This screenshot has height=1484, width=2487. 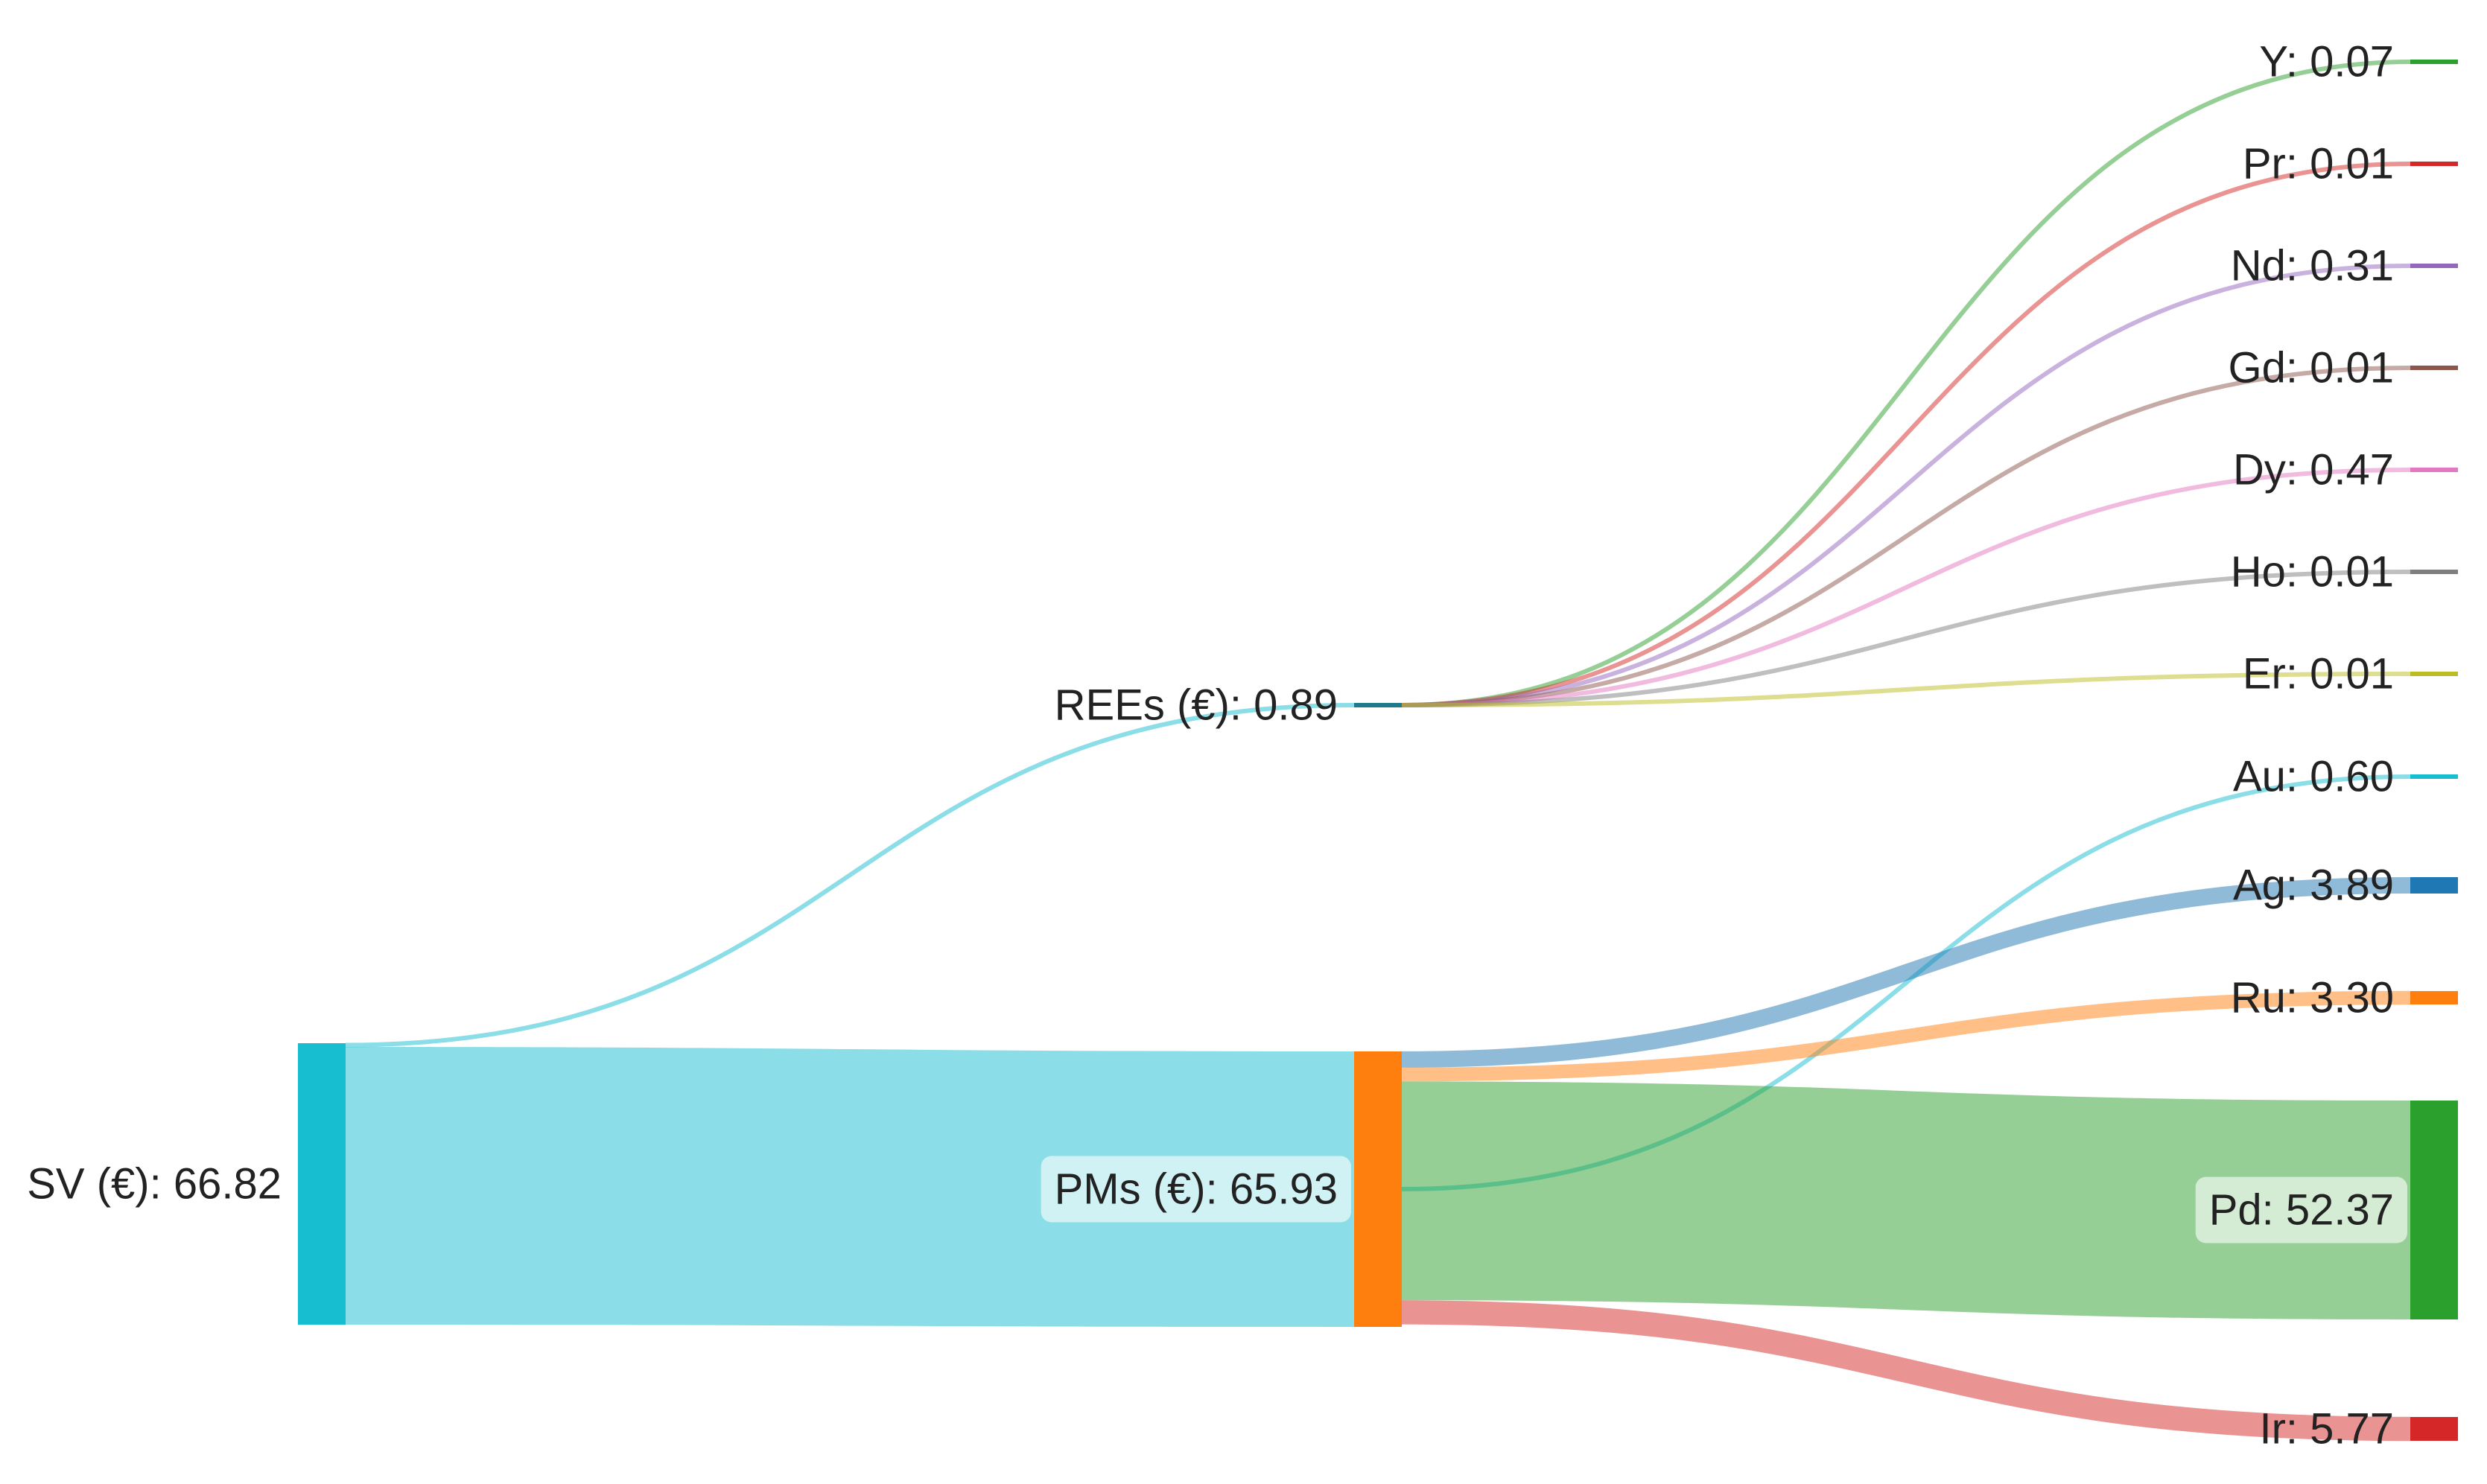 What do you see at coordinates (2434, 164) in the screenshot?
I see `node-pr` at bounding box center [2434, 164].